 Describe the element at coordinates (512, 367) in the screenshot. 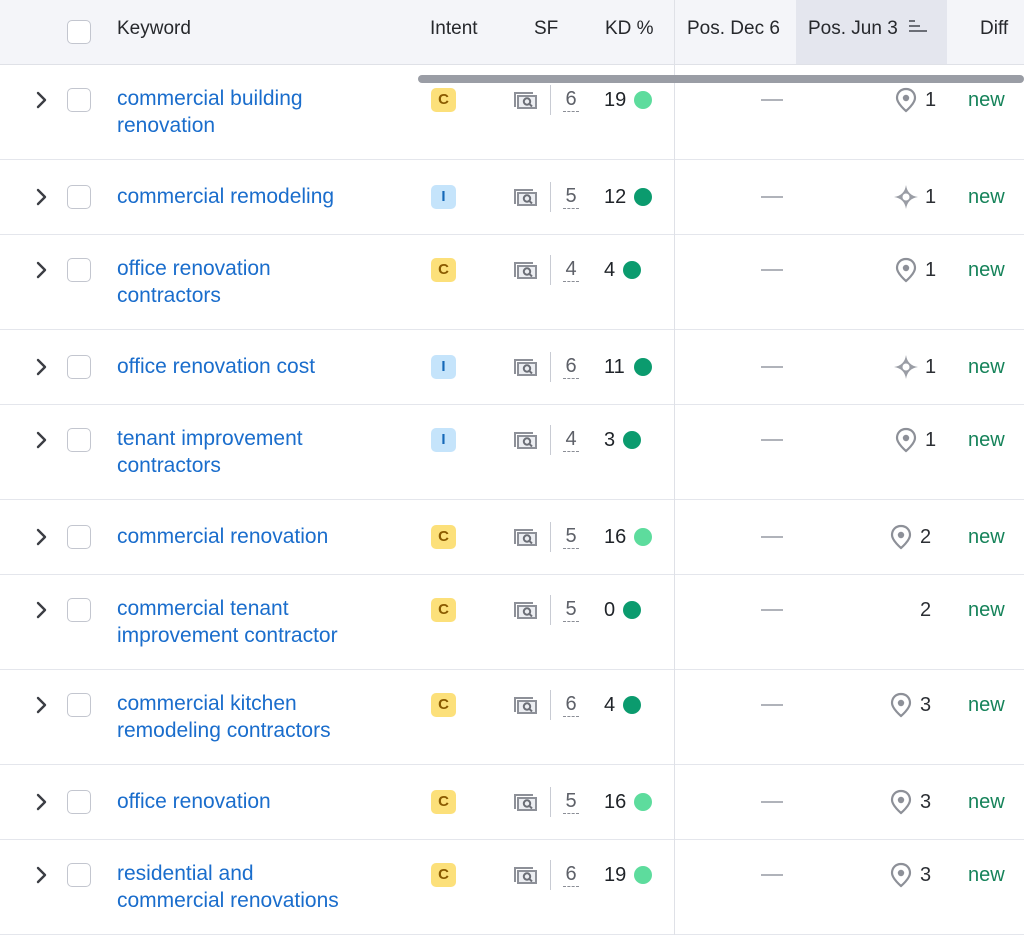

I see `table-row: office renovation cost I 6 11 1 new` at that location.